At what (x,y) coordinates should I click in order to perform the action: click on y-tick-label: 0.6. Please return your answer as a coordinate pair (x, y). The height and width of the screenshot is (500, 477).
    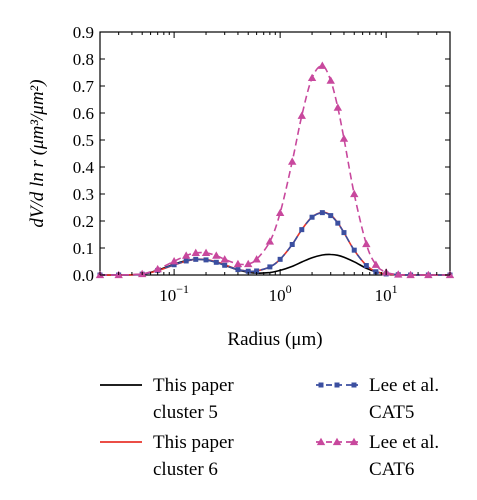
    Looking at the image, I should click on (83, 113).